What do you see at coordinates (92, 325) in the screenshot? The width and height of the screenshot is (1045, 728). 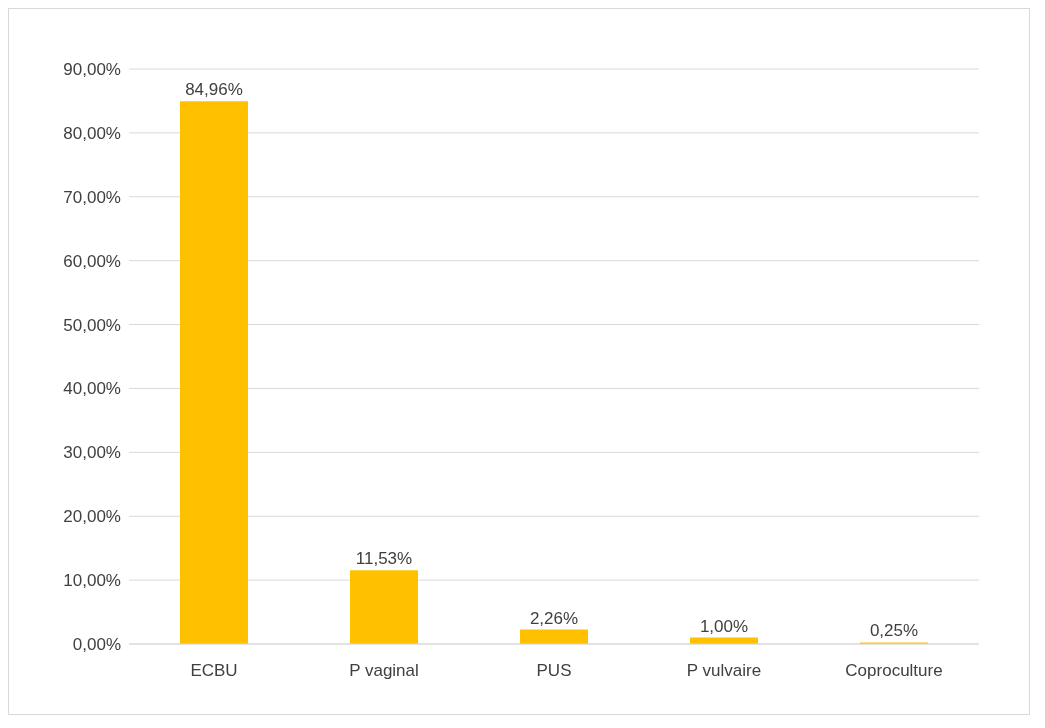 I see `y-tick-label: 50,00%` at bounding box center [92, 325].